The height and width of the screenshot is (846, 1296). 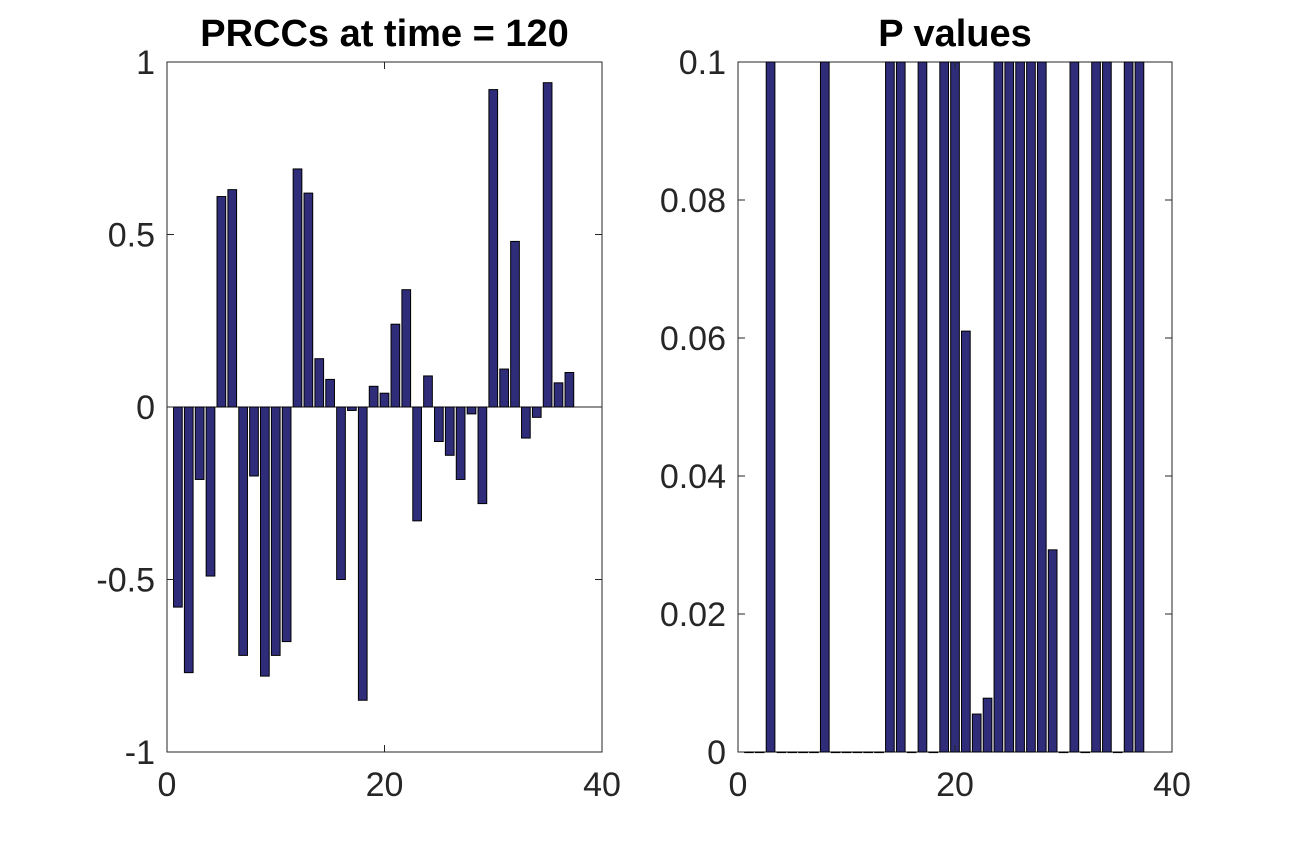 What do you see at coordinates (955, 34) in the screenshot?
I see `p-values-chart-title: P values` at bounding box center [955, 34].